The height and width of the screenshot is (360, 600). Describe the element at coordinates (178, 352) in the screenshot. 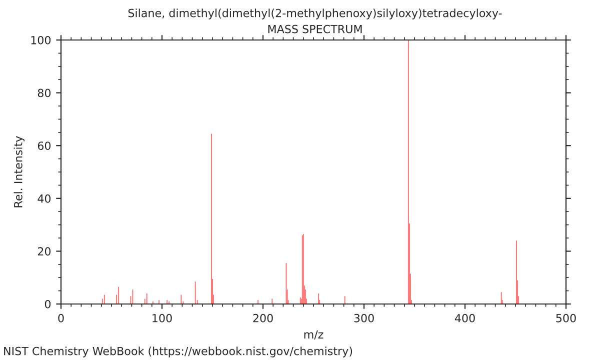

I see `text: NIST Chemistry WebBook (https://webbook.nist.gov/chemistry)` at that location.